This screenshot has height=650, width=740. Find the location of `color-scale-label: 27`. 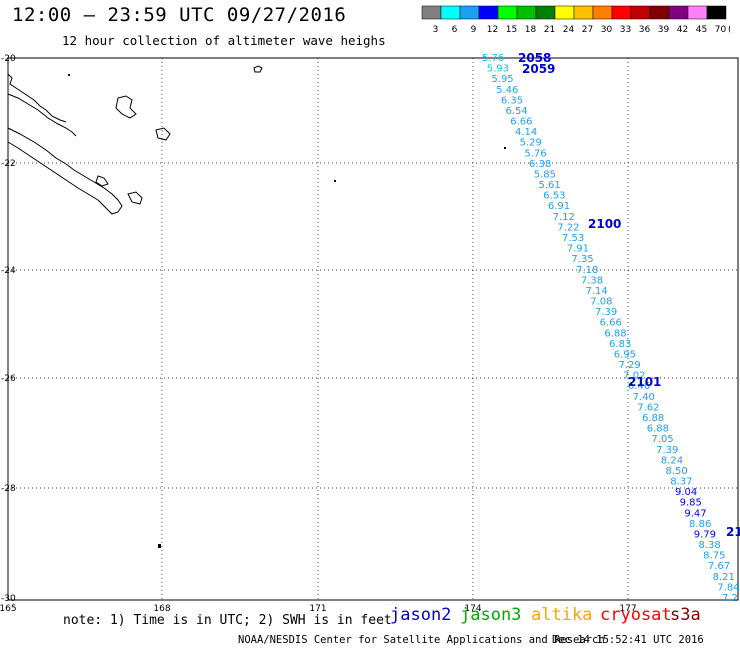

color-scale-label: 27 is located at coordinates (587, 30).